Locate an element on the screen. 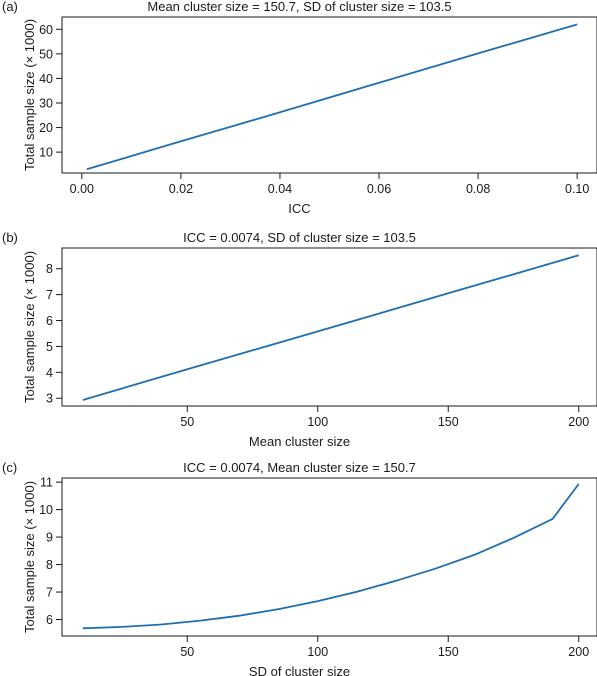  y-tick-label-0-0: 10 is located at coordinates (46, 153).